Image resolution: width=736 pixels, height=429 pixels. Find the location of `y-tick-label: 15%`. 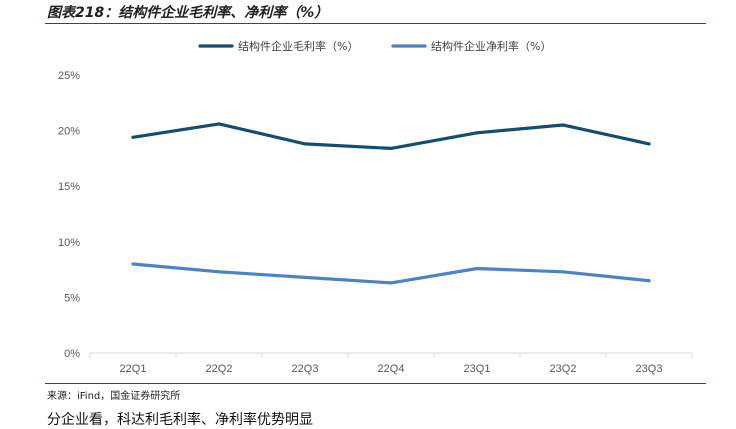

y-tick-label: 15% is located at coordinates (69, 187).